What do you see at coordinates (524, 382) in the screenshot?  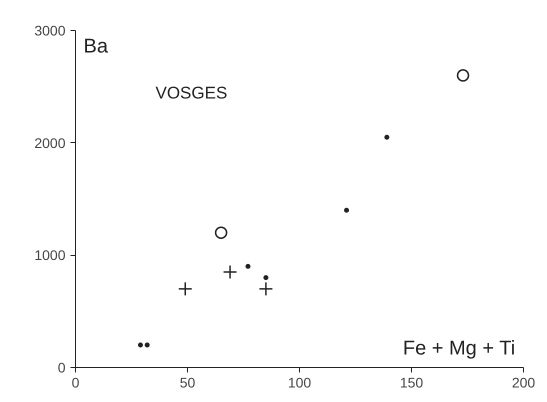 I see `x-tick-label: 200` at bounding box center [524, 382].